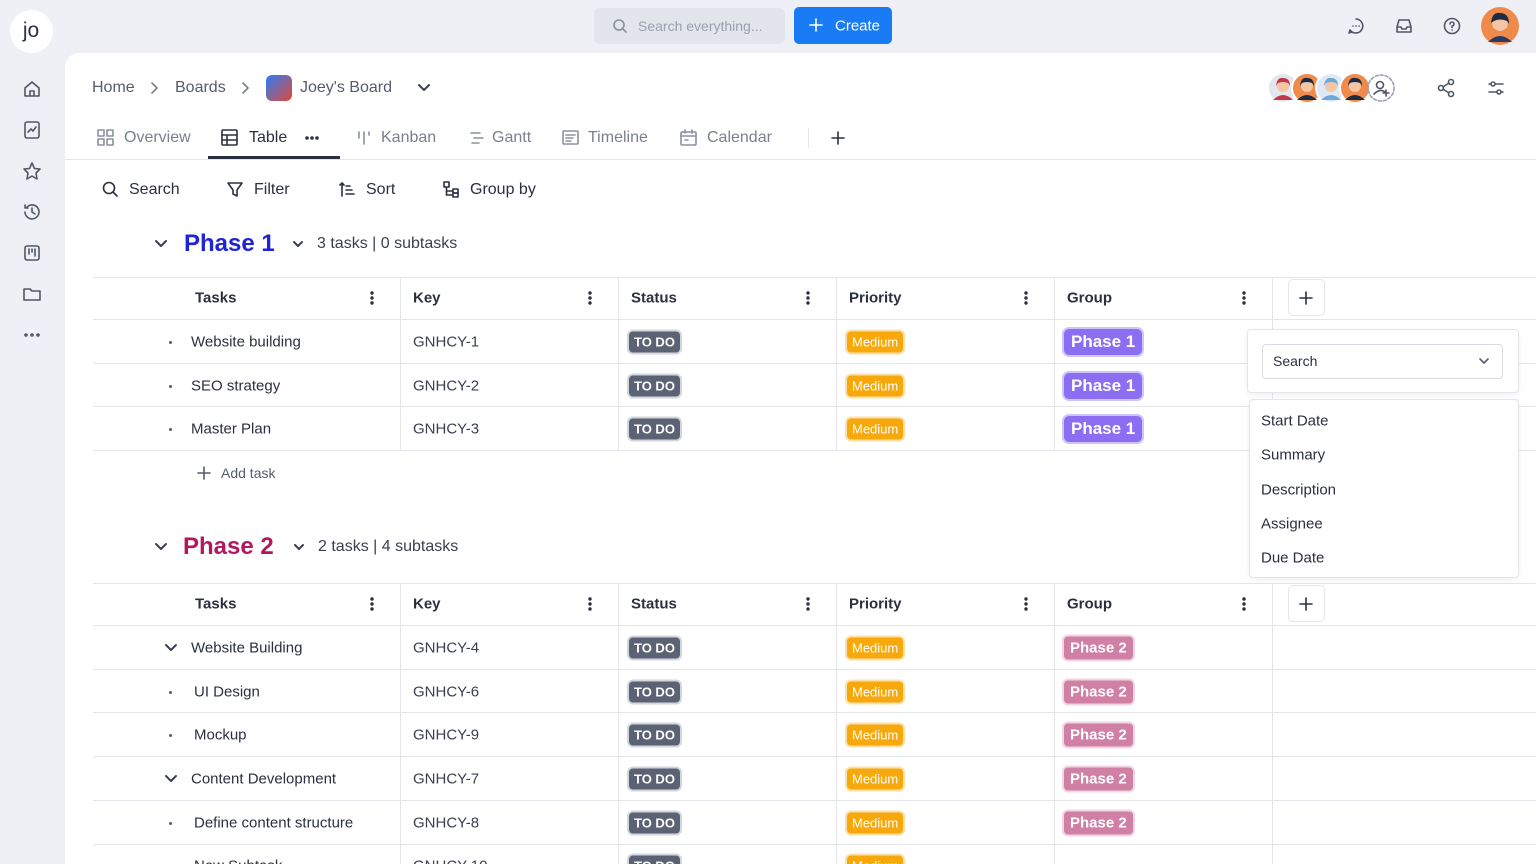 The height and width of the screenshot is (864, 1536). What do you see at coordinates (32, 253) in the screenshot?
I see `boards-icon` at bounding box center [32, 253].